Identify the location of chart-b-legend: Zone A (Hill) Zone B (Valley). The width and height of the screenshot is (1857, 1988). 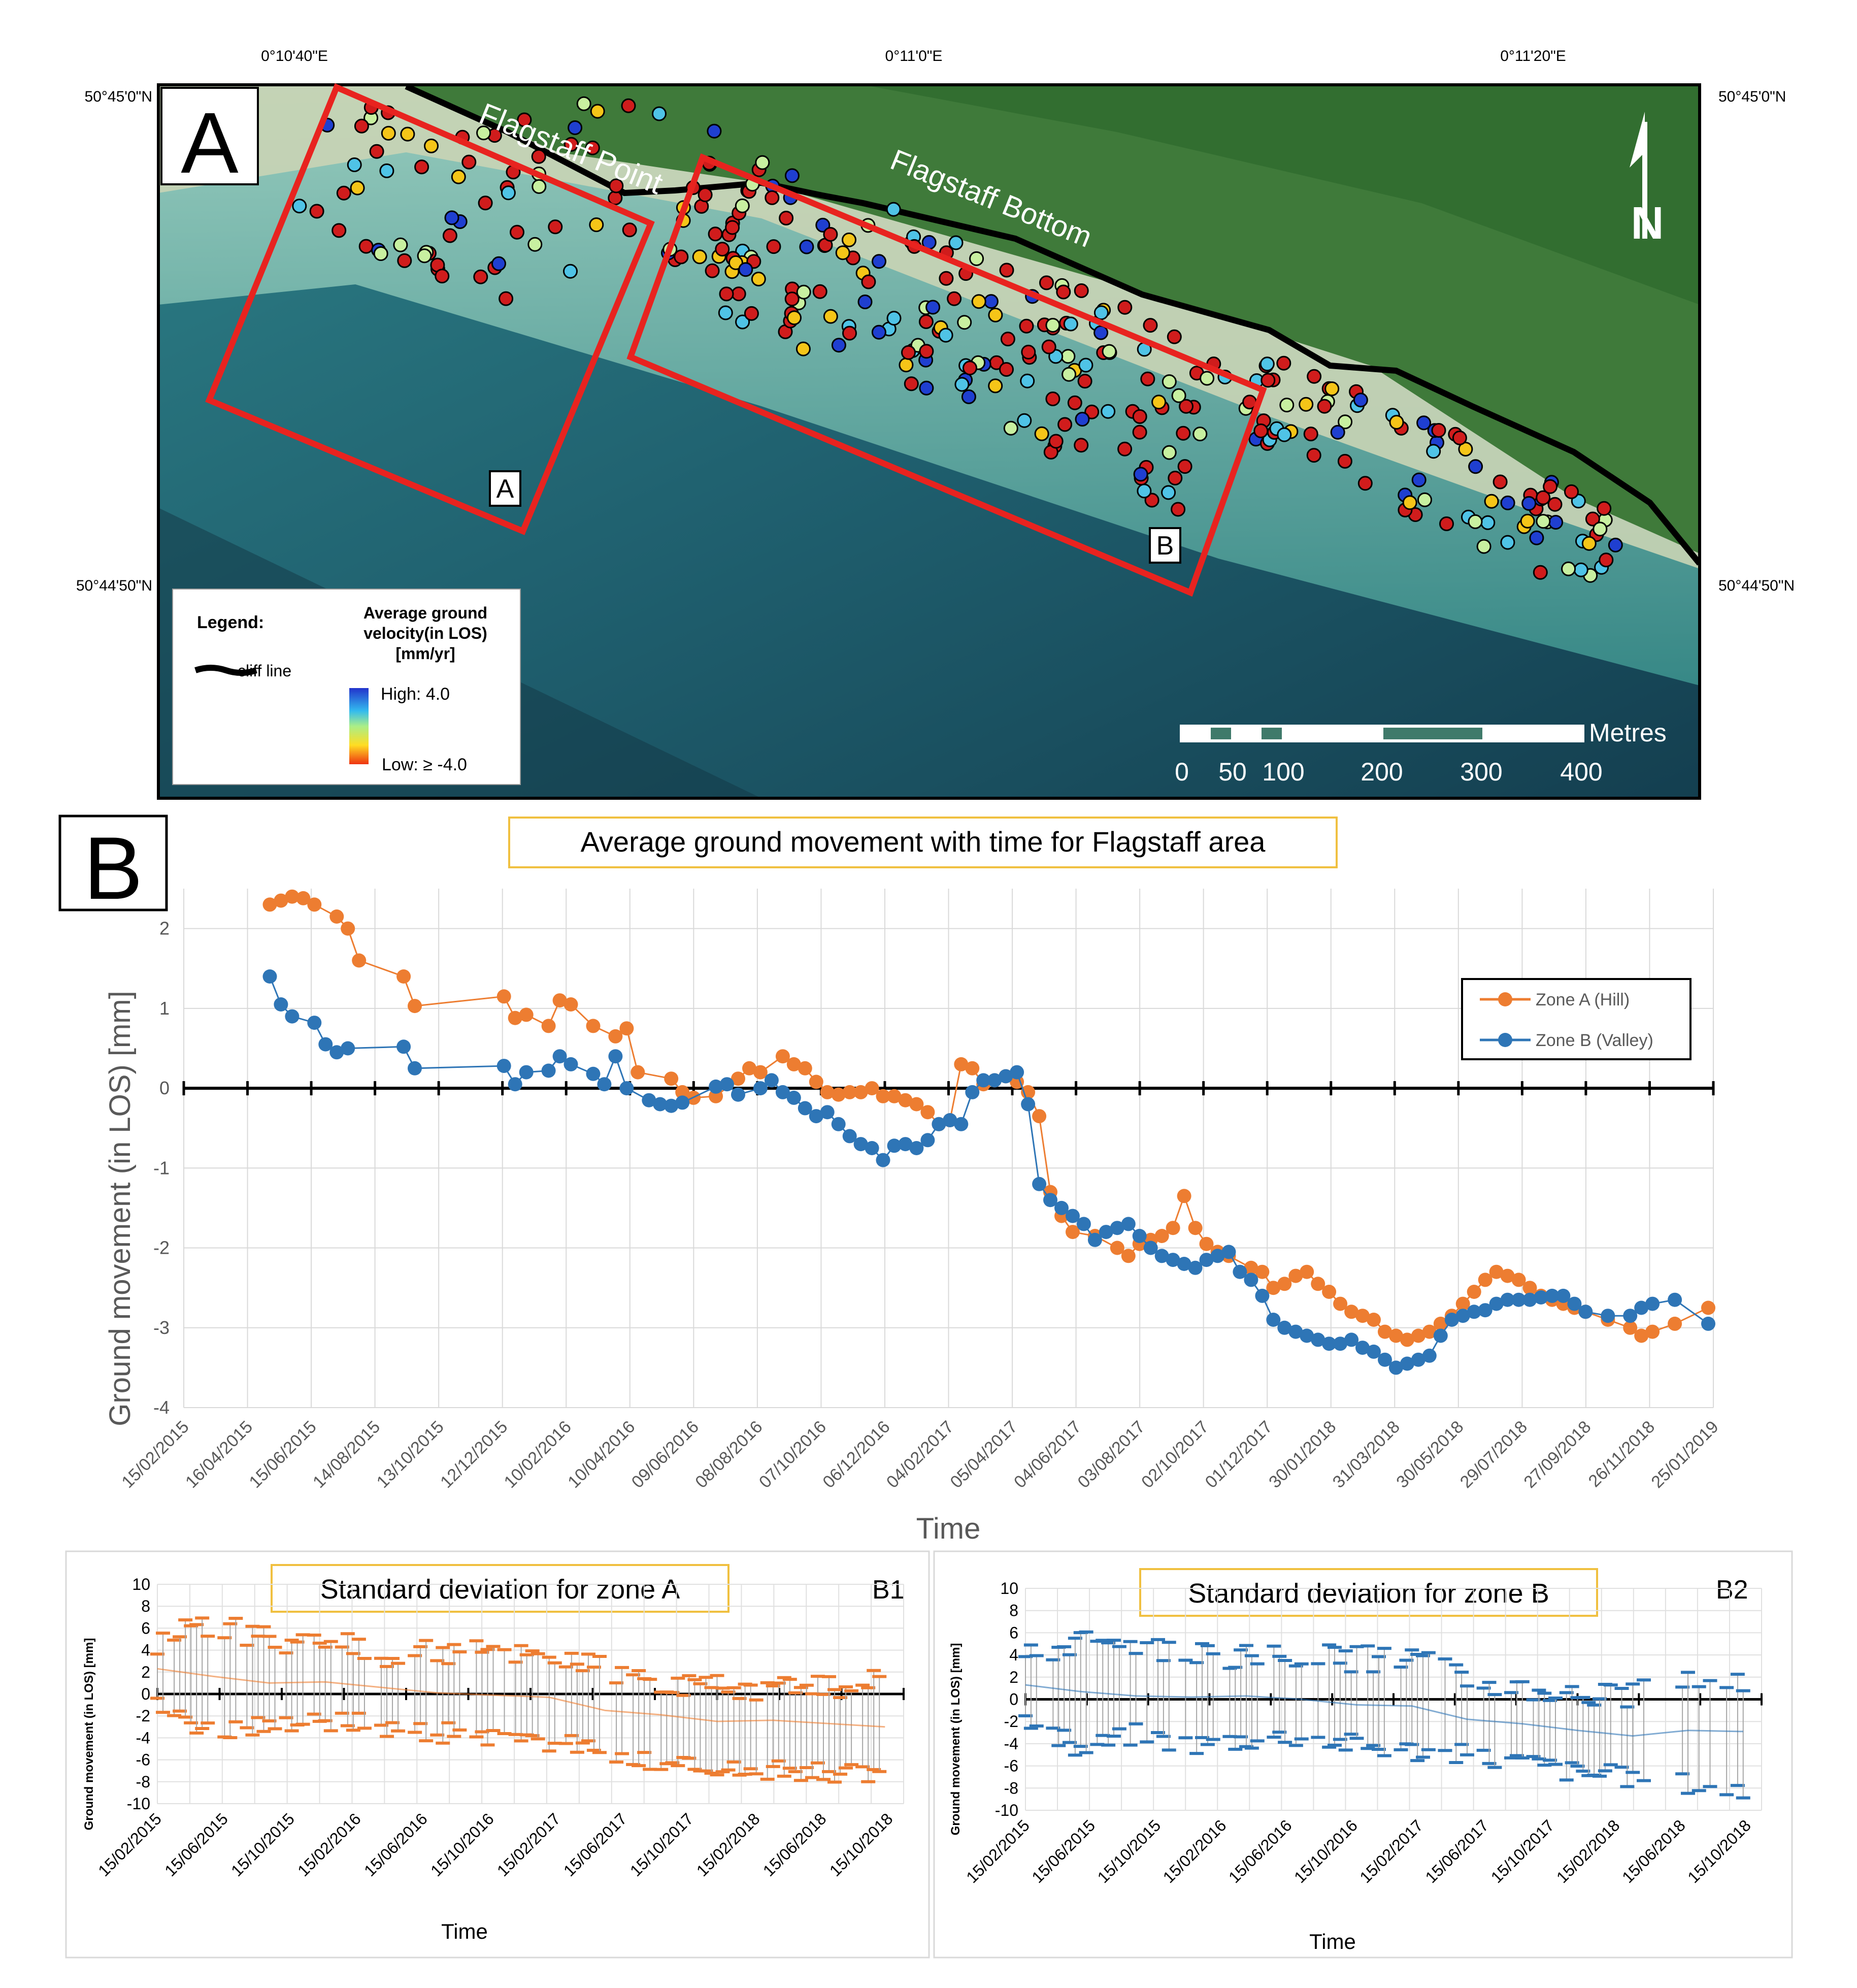
(1576, 1019).